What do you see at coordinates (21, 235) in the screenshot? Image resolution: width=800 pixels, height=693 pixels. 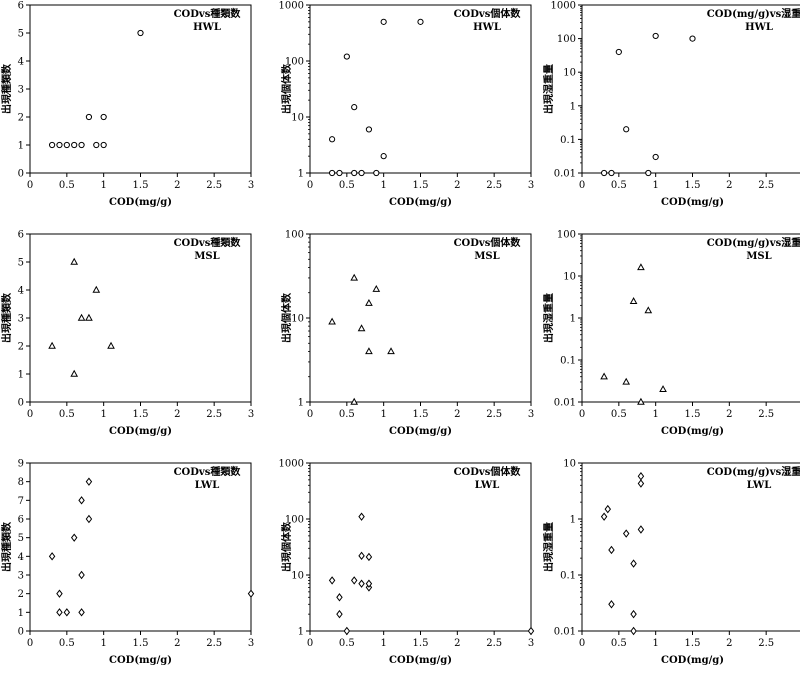 I see `y-tick-label: 6` at bounding box center [21, 235].